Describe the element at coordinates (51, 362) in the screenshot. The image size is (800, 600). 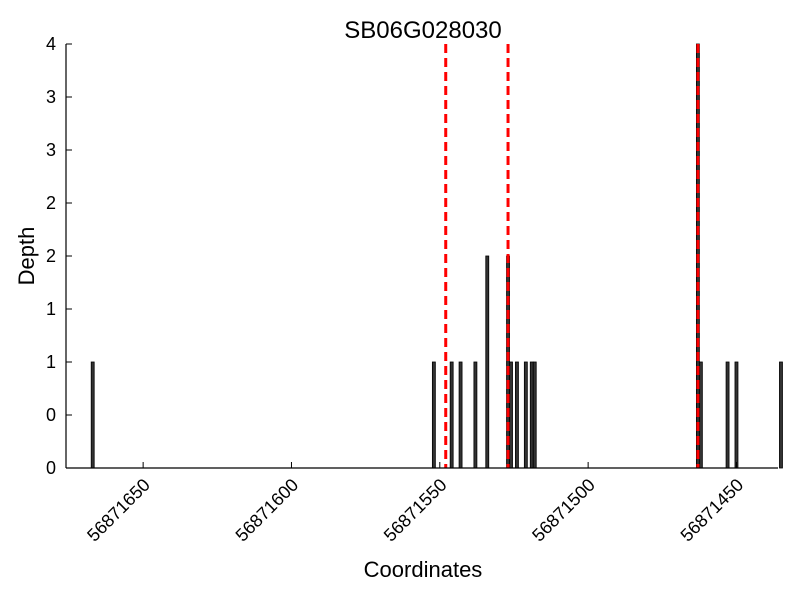
I see `y-tick-label-2: 1` at that location.